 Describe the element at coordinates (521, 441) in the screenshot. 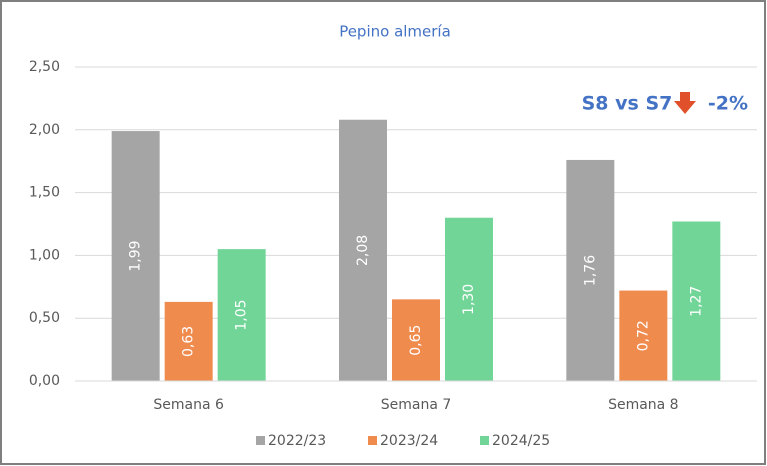

I see `legend-label: 2024/25` at that location.